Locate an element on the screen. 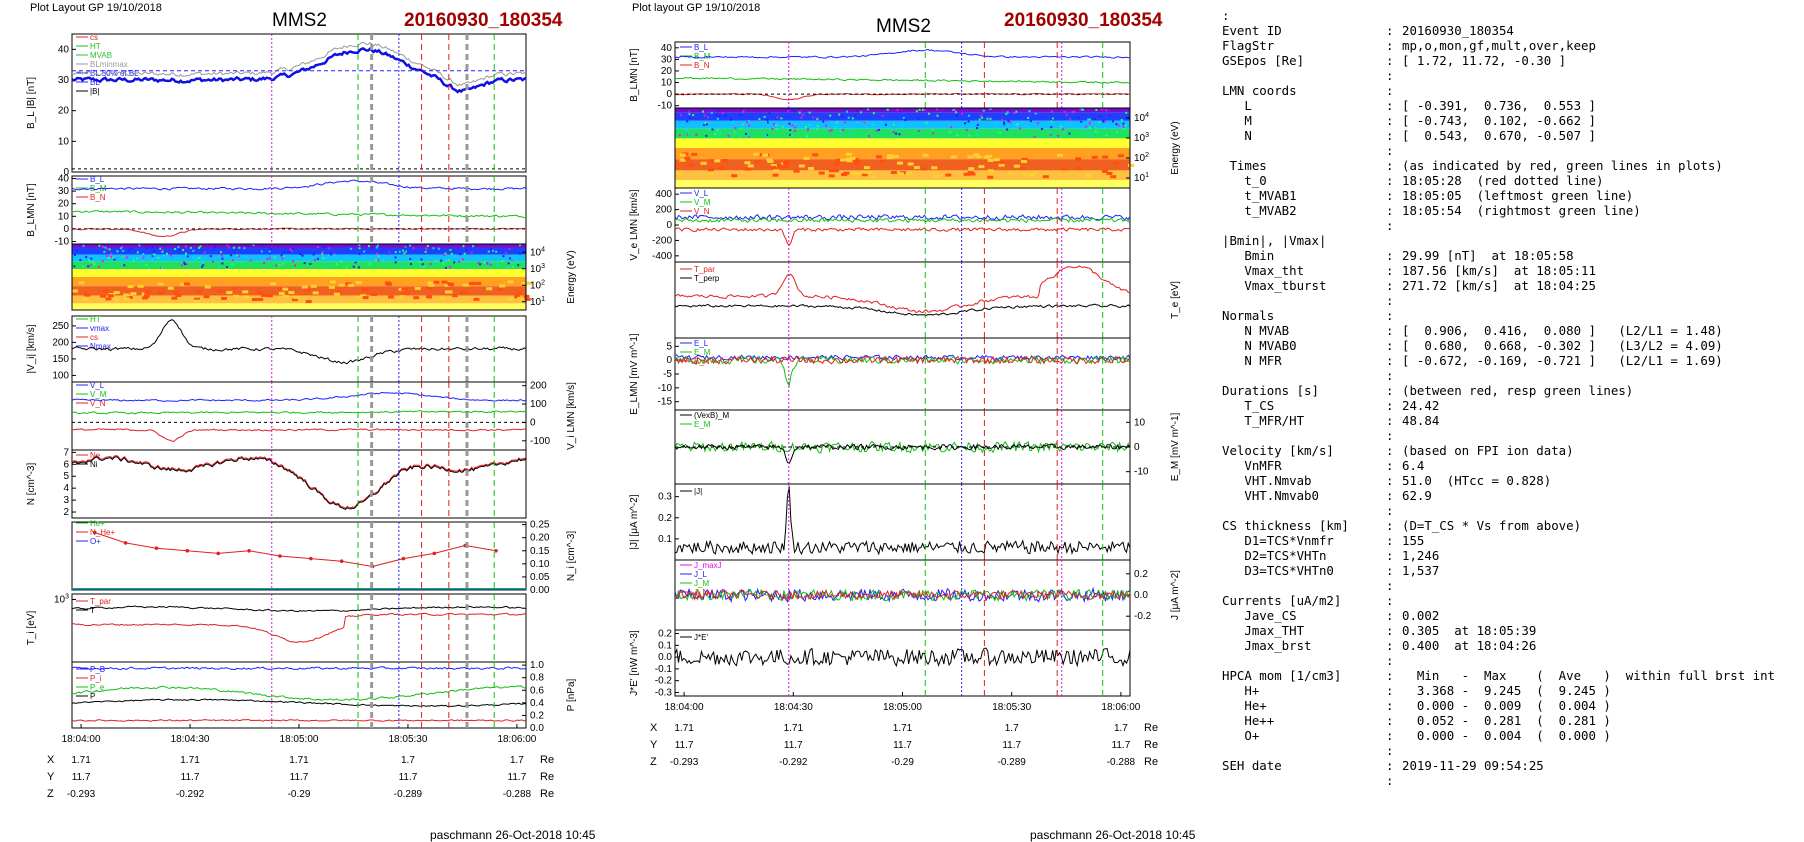 This screenshot has width=1804, height=842. tick-label: 30 is located at coordinates (667, 59).